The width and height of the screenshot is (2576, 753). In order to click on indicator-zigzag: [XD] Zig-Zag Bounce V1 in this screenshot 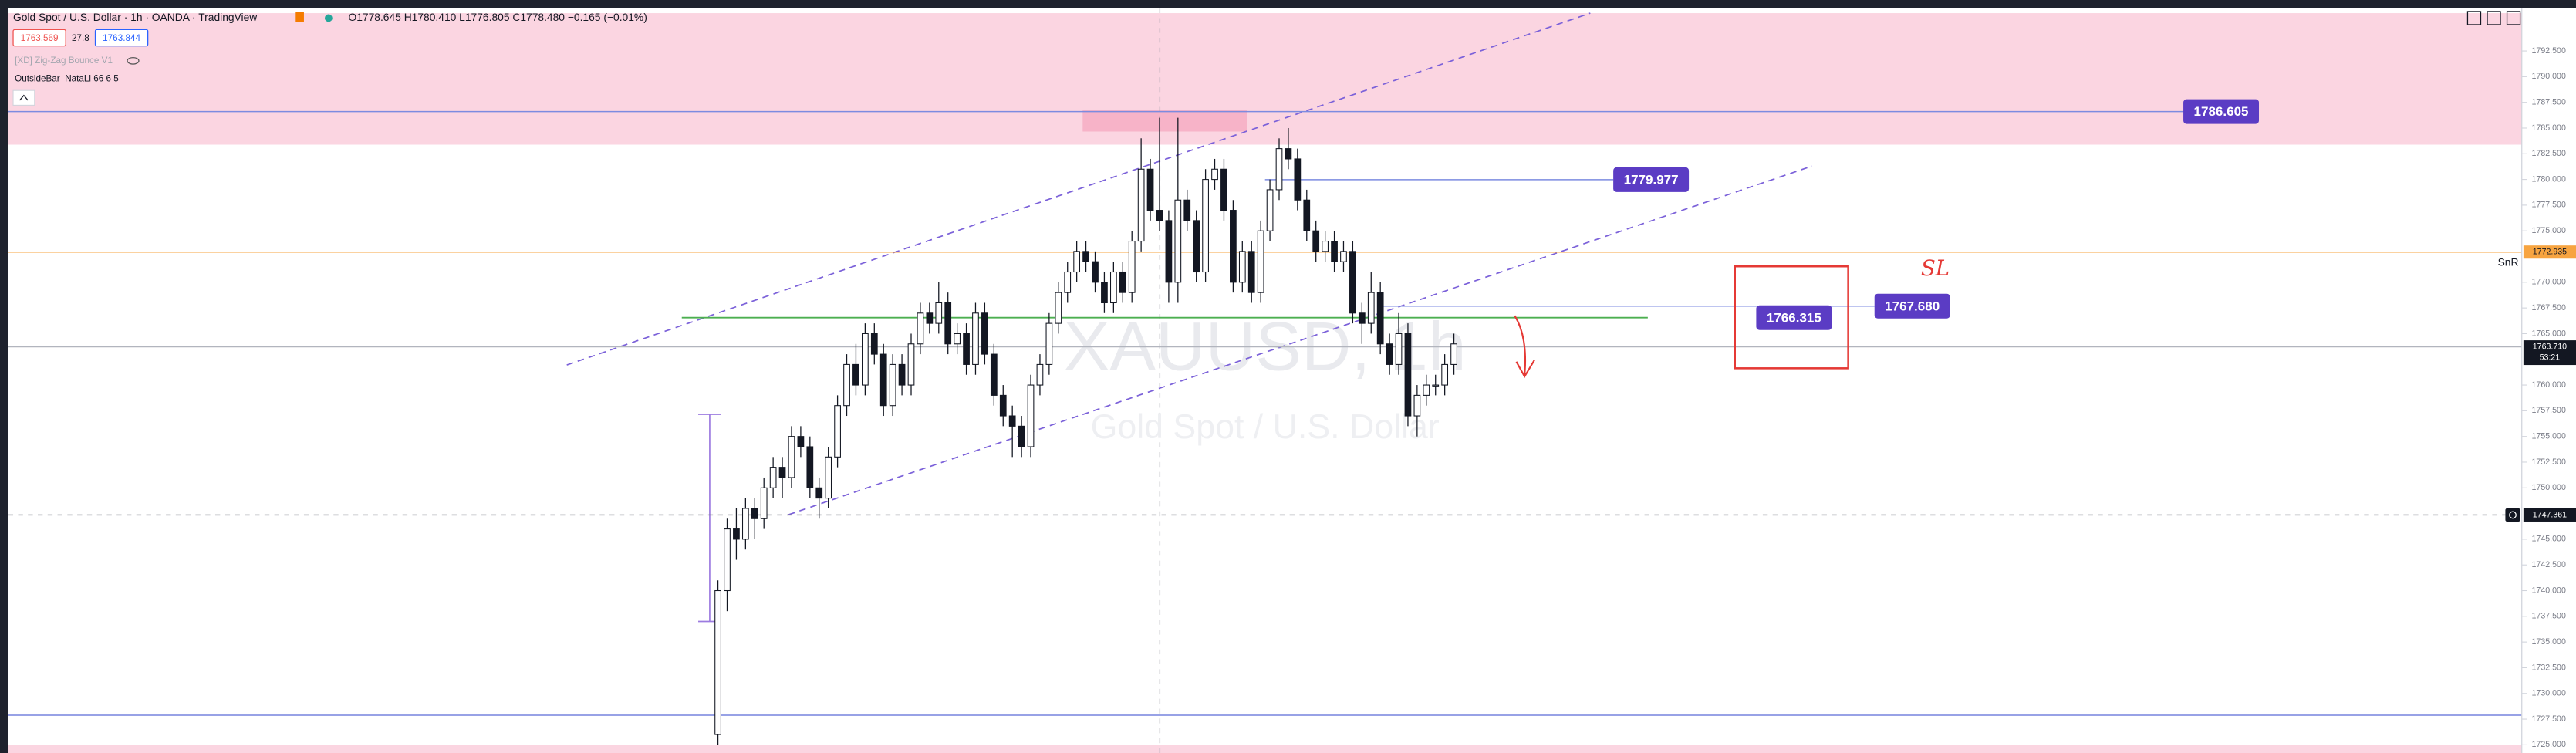, I will do `click(64, 61)`.